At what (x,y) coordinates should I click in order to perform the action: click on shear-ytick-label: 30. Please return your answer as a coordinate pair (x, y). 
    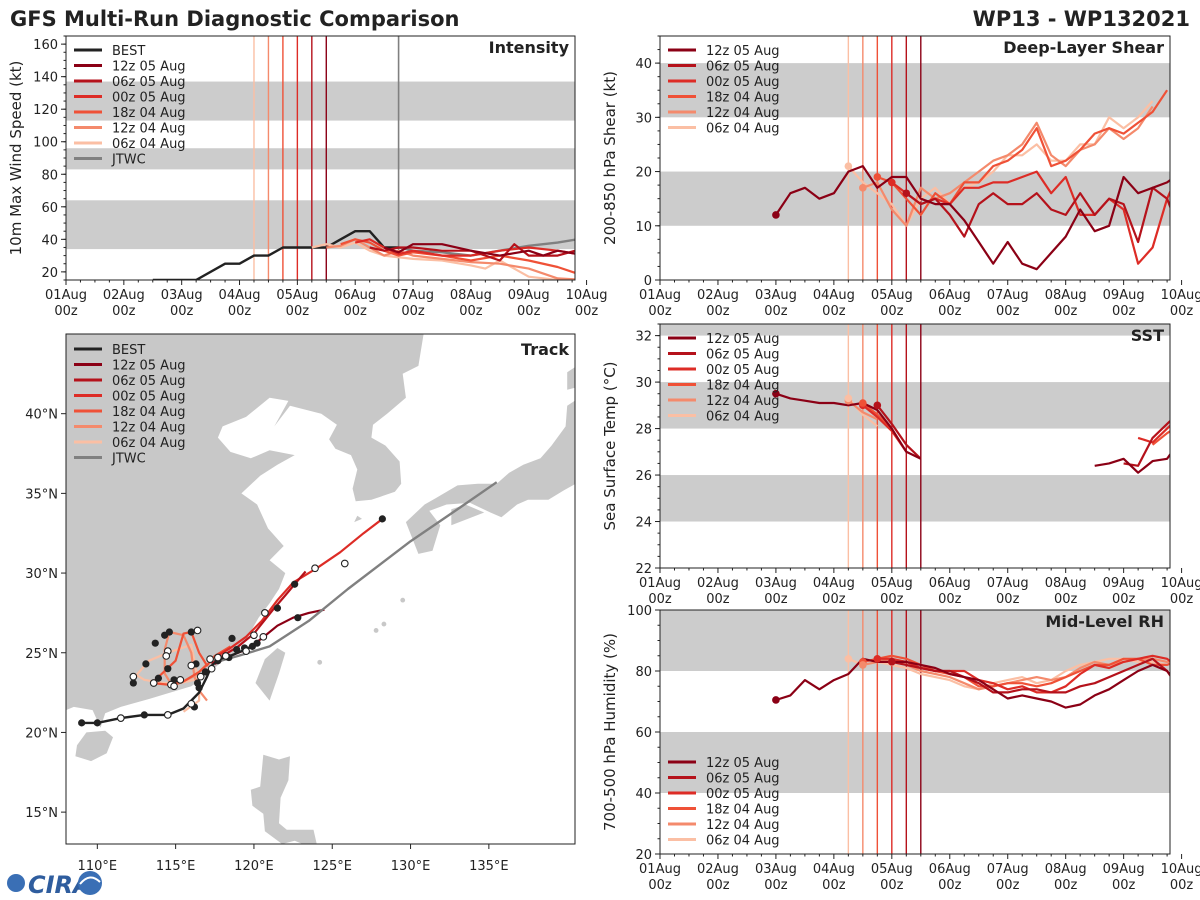
    Looking at the image, I should click on (643, 118).